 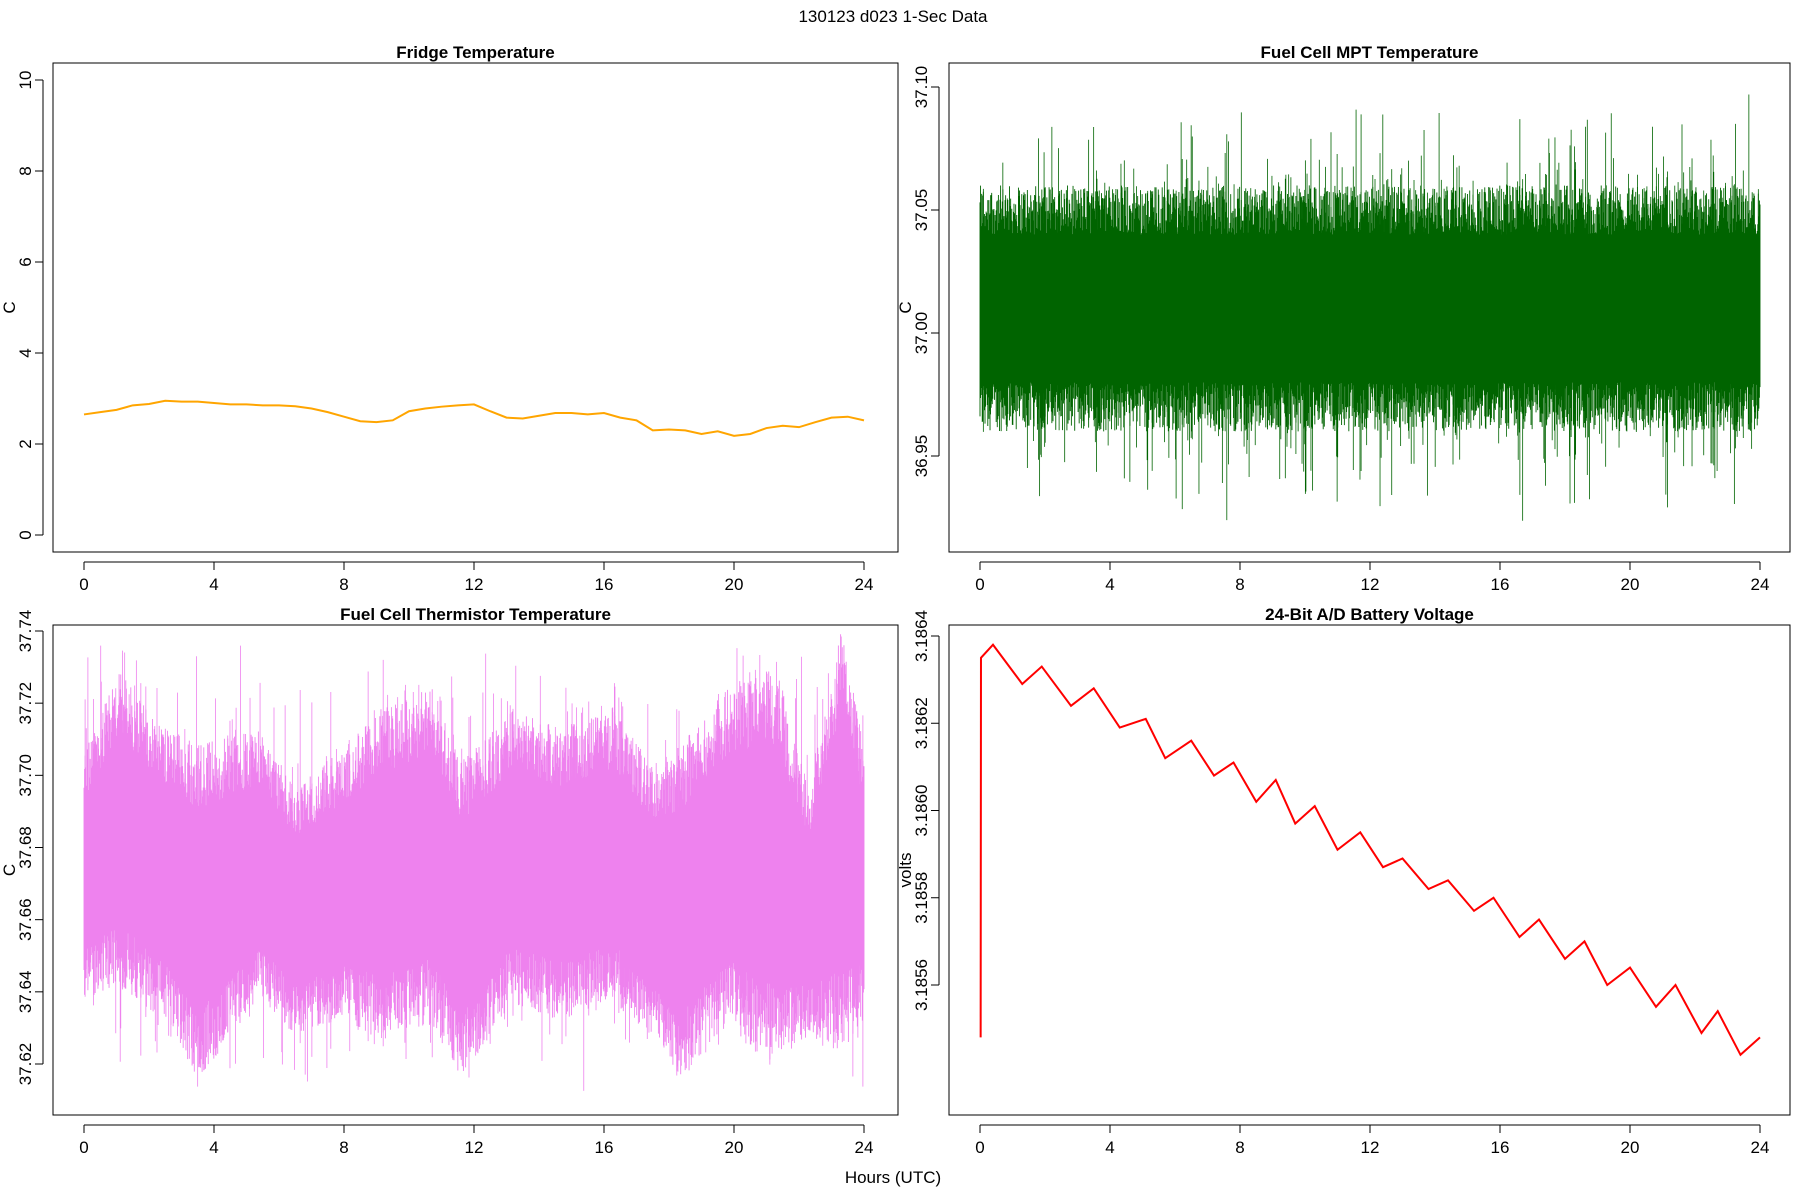 I want to click on y-tick-label: 37.05, so click(x=921, y=210).